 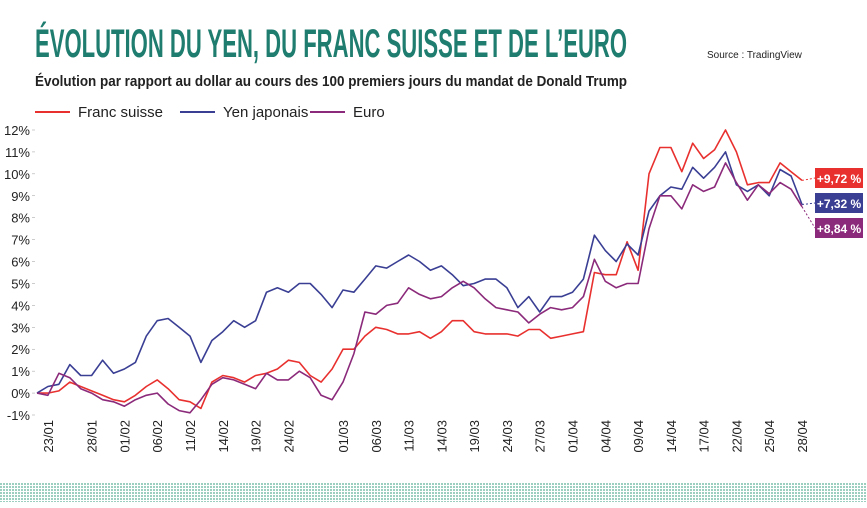 I want to click on end-label: +9,72 %, so click(x=839, y=179).